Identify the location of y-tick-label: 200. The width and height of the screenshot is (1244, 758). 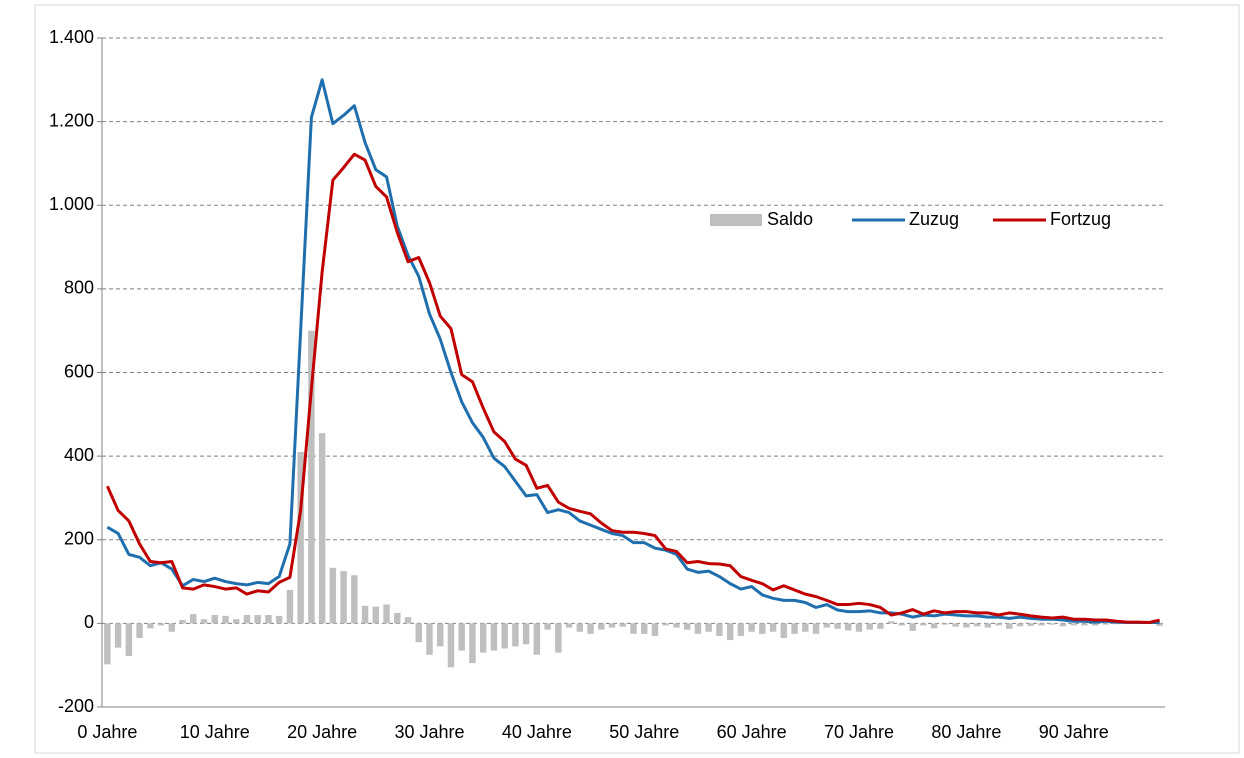
(79, 539).